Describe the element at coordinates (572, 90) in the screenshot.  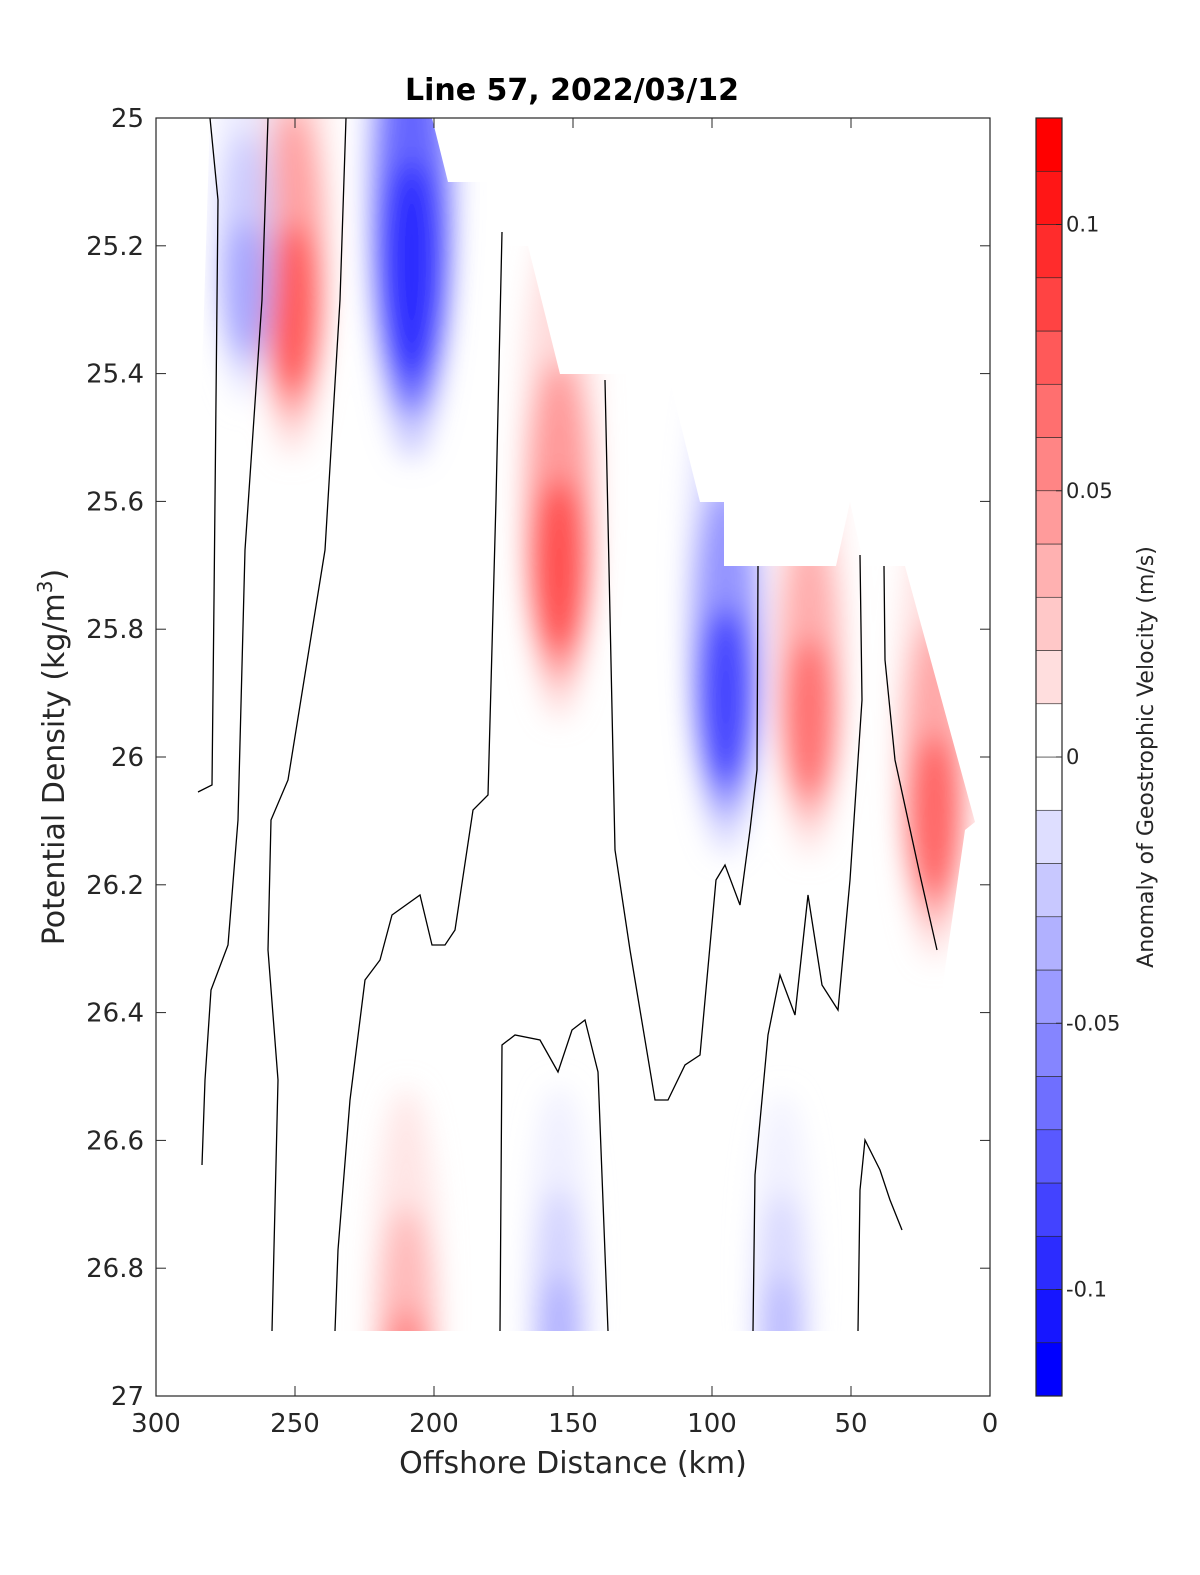
I see `chart-title: Line 57, 2022/03/12` at that location.